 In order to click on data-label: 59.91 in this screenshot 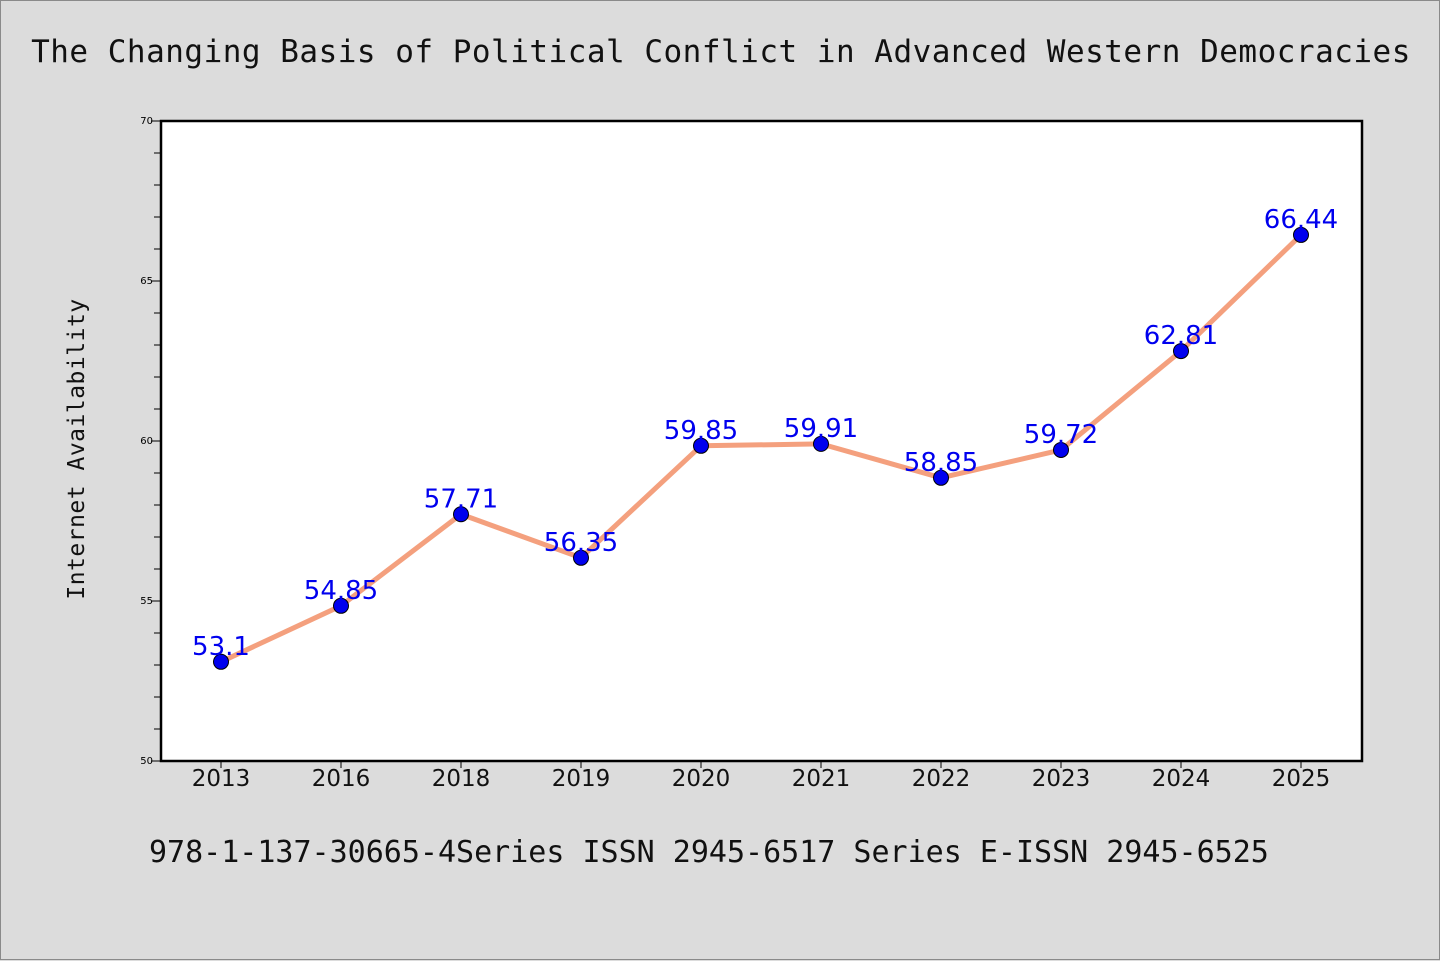, I will do `click(821, 429)`.